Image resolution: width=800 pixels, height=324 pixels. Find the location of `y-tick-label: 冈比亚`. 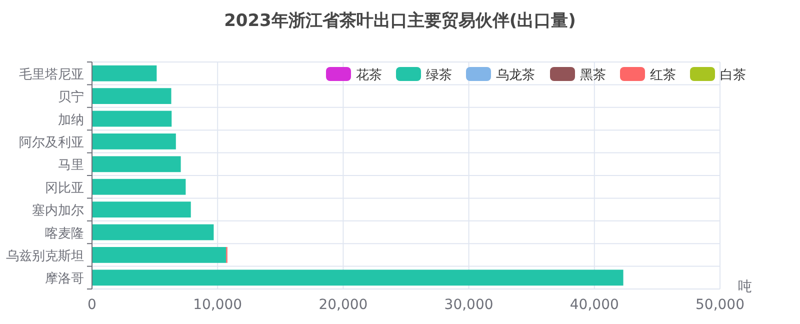

y-tick-label: 冈比亚 is located at coordinates (64, 188).